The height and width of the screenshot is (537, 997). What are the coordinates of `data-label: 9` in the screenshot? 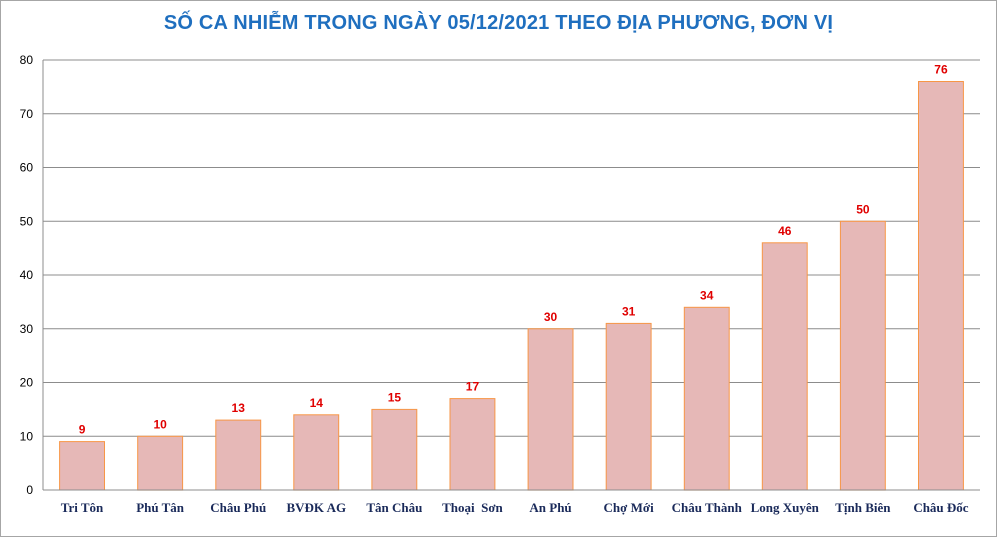 It's located at (82, 430).